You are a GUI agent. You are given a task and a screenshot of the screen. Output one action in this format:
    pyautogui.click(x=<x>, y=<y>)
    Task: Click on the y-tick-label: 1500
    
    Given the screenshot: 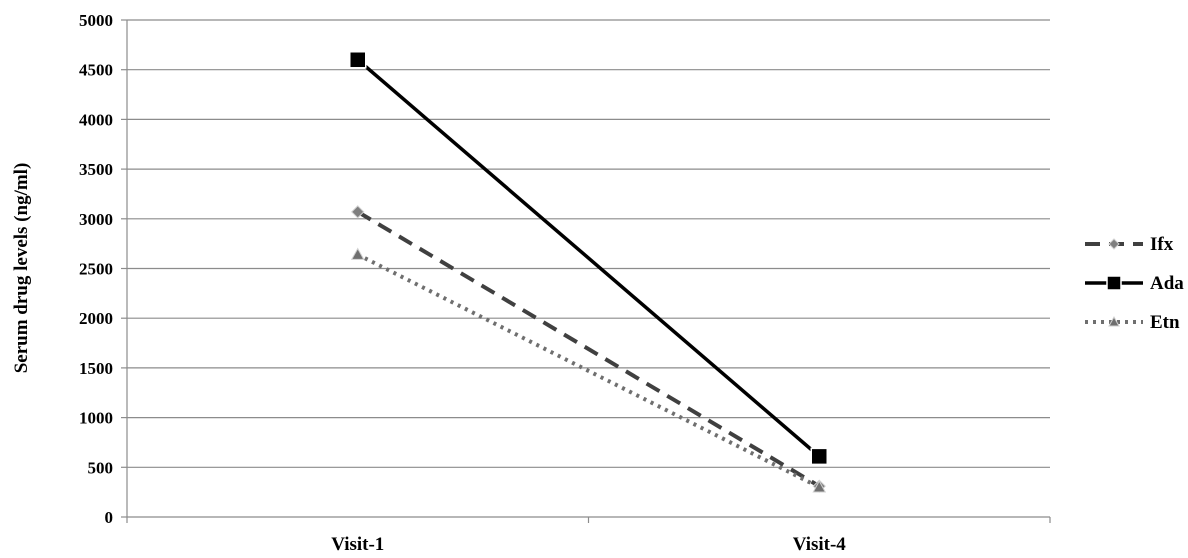 What is the action you would take?
    pyautogui.click(x=96, y=368)
    